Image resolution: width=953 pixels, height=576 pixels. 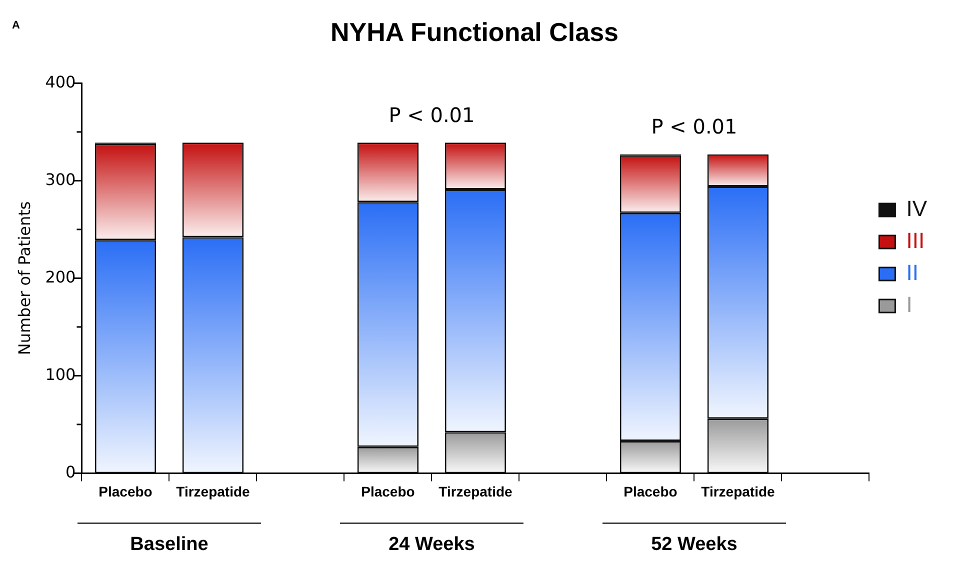 What do you see at coordinates (60, 179) in the screenshot?
I see `y-tick-label: 300` at bounding box center [60, 179].